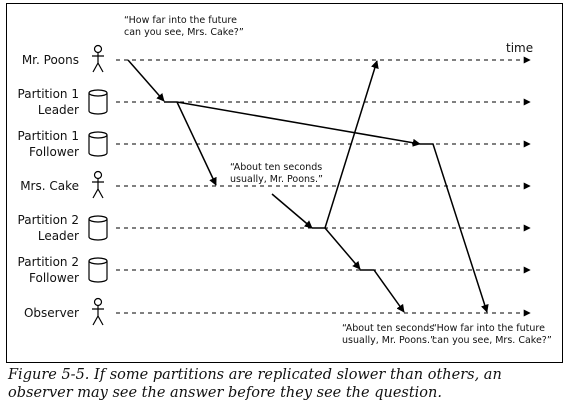 Image resolution: width=577 pixels, height=409 pixels. Describe the element at coordinates (49, 270) in the screenshot. I see `participant-label-partition-2-follower: Partition 2 Follower` at that location.